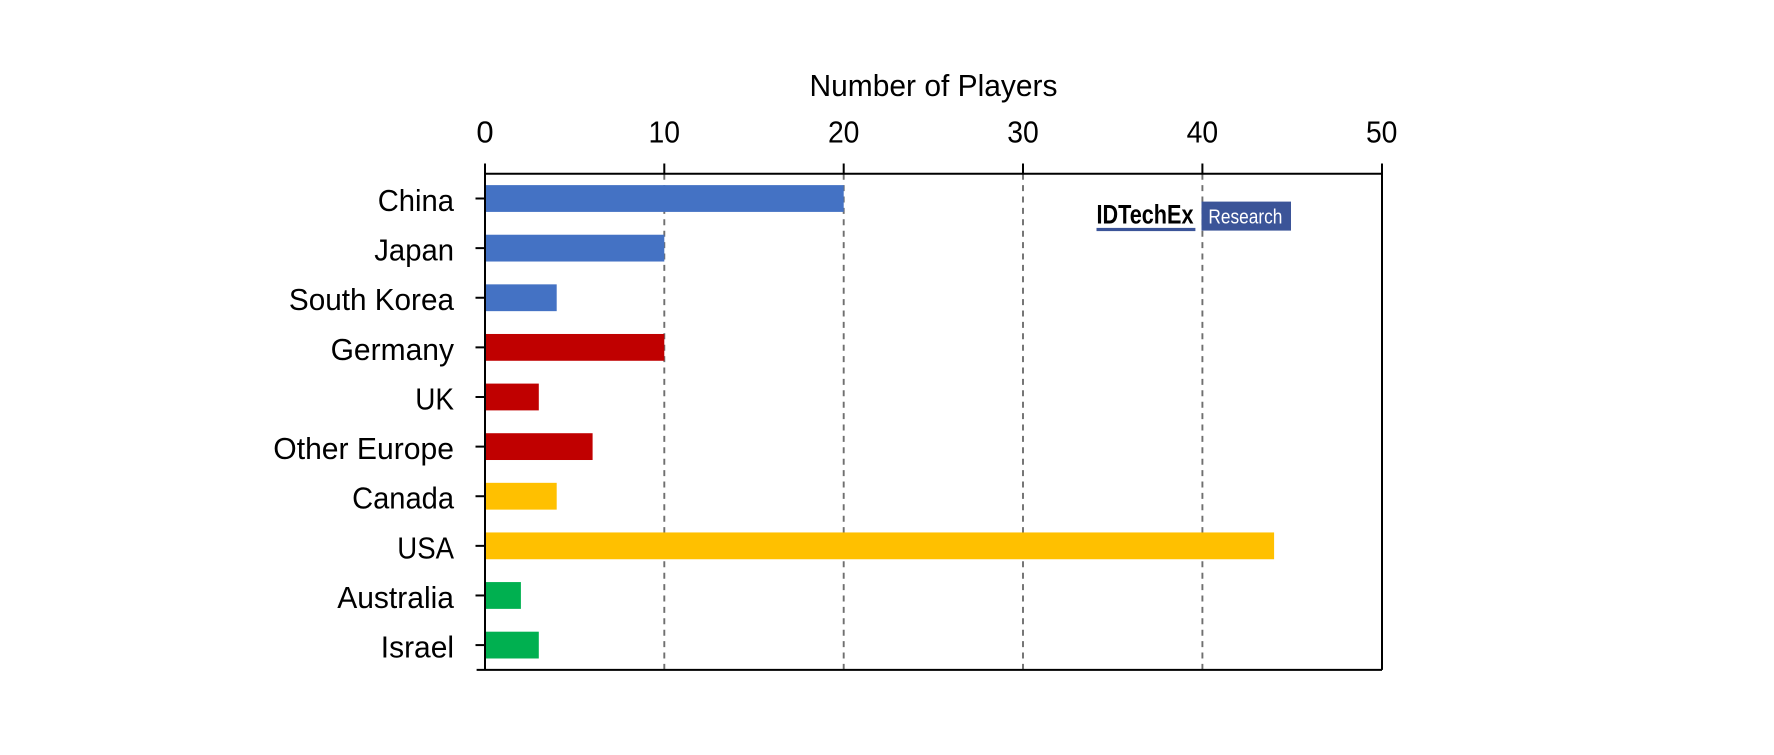 This screenshot has width=1774, height=755. I want to click on svg-text: UK, so click(434, 398).